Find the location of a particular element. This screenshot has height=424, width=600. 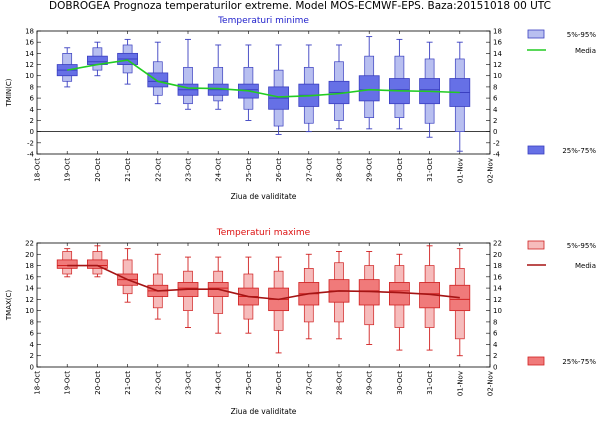

y-tick-label-right: 0 is located at coordinates (495, 132).